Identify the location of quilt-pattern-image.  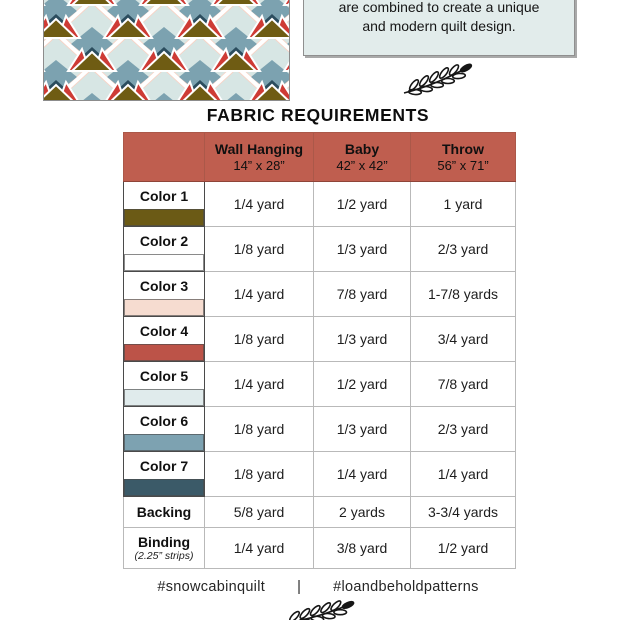
(166, 50).